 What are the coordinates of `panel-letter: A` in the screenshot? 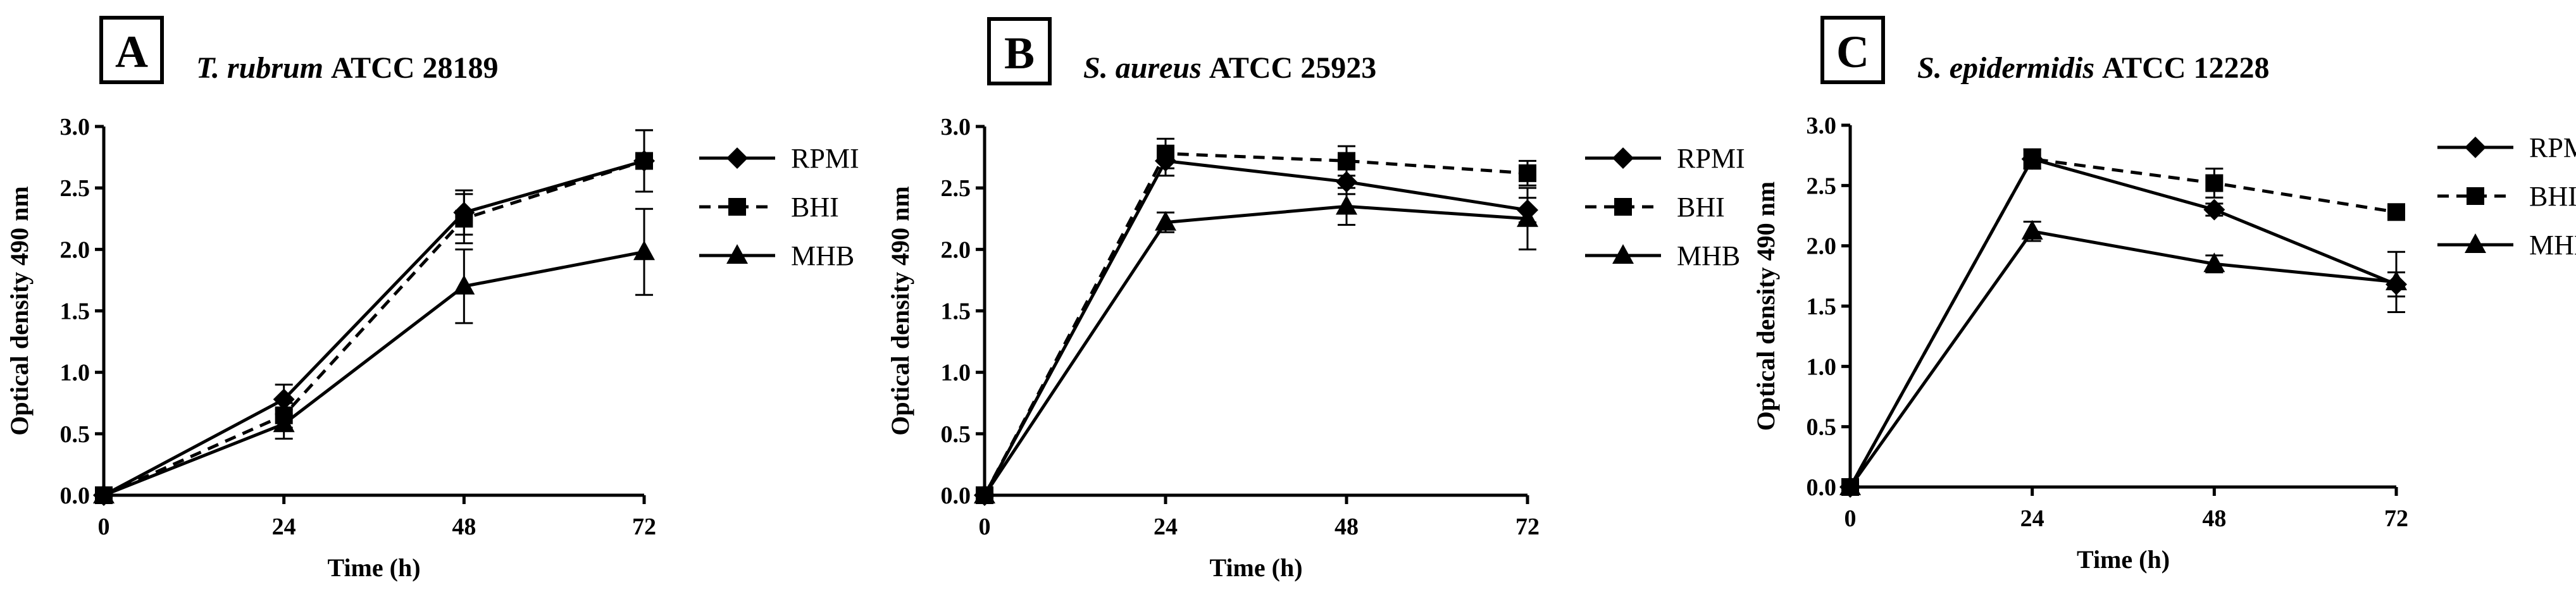 It's located at (131, 52).